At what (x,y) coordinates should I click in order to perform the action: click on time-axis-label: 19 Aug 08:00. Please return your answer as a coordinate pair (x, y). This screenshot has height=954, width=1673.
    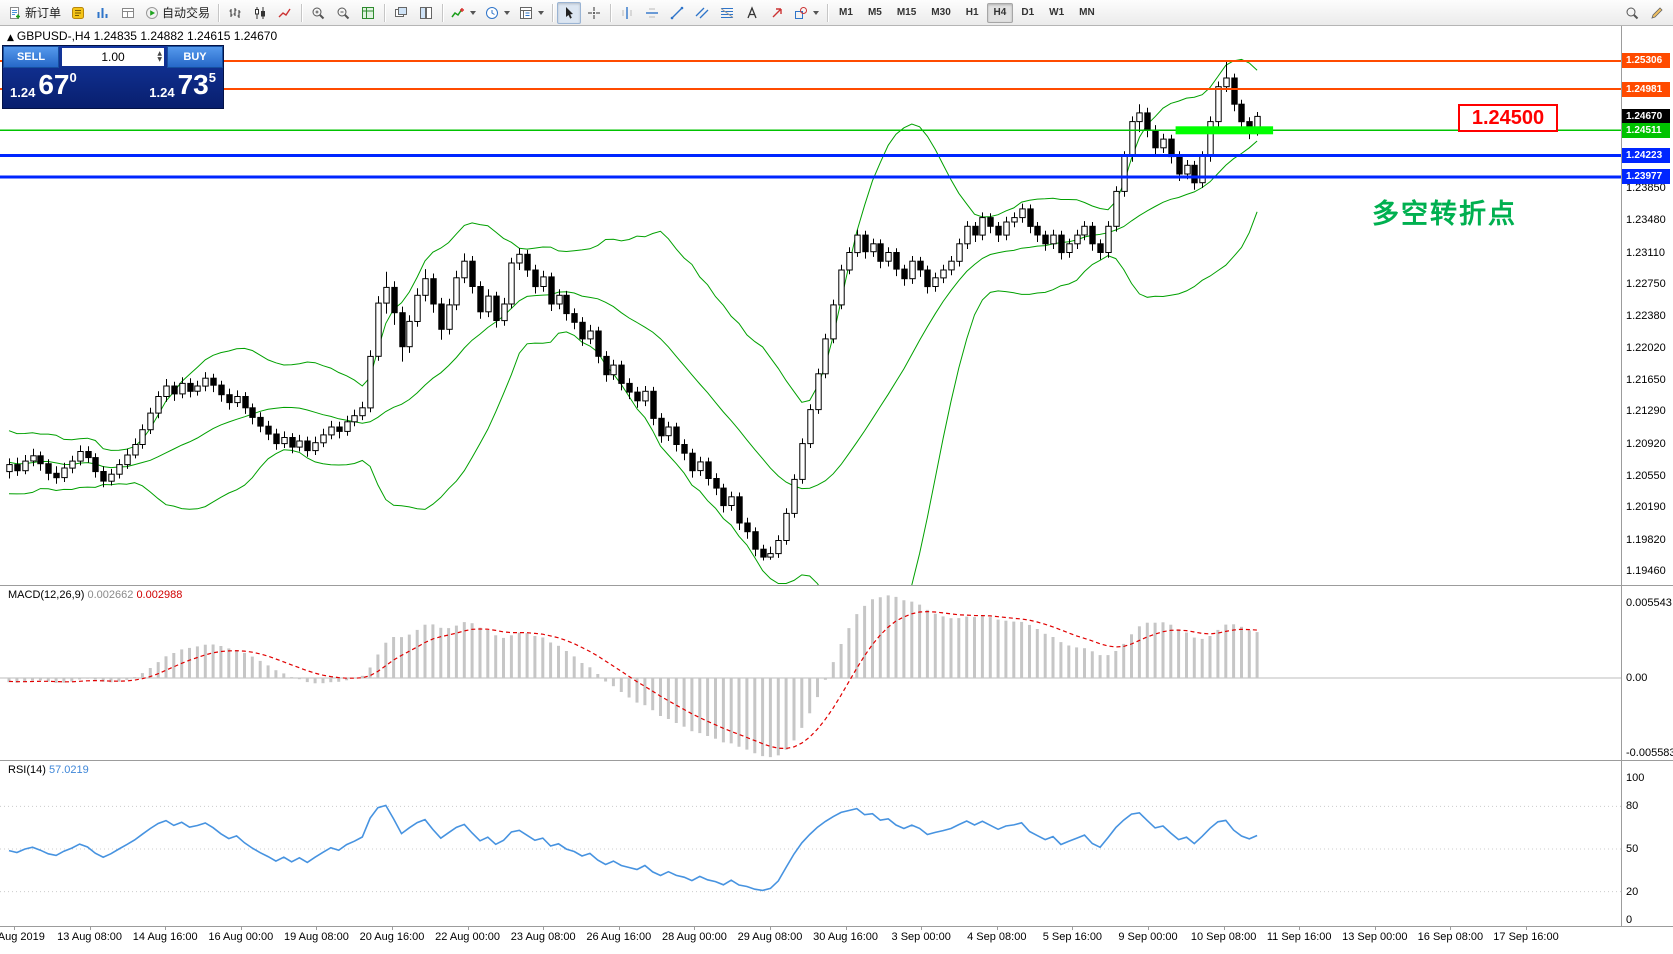
    Looking at the image, I should click on (316, 937).